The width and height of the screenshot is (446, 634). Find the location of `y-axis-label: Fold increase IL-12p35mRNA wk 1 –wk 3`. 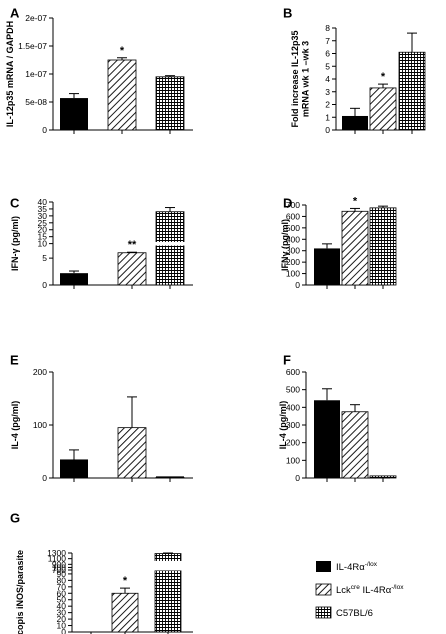

y-axis-label: Fold increase IL-12p35mRNA wk 1 –wk 3 is located at coordinates (300, 78).